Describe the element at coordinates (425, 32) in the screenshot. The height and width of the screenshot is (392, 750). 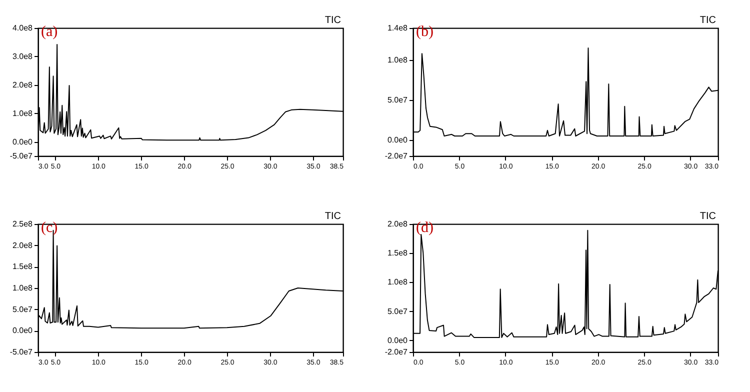
I see `chart-title: (b)` at that location.